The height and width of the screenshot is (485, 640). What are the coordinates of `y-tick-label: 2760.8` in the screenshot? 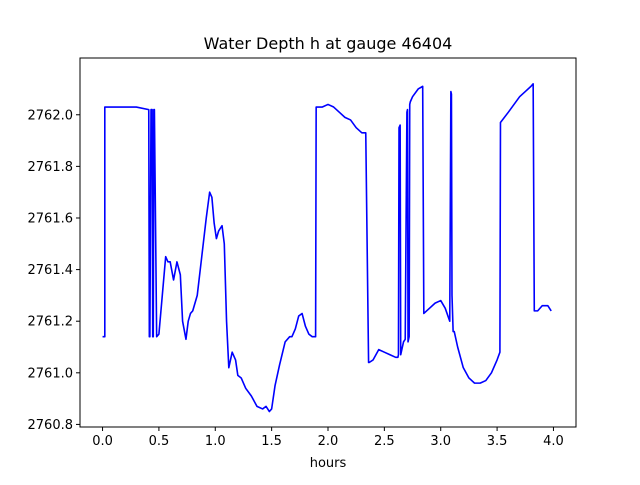 It's located at (51, 425).